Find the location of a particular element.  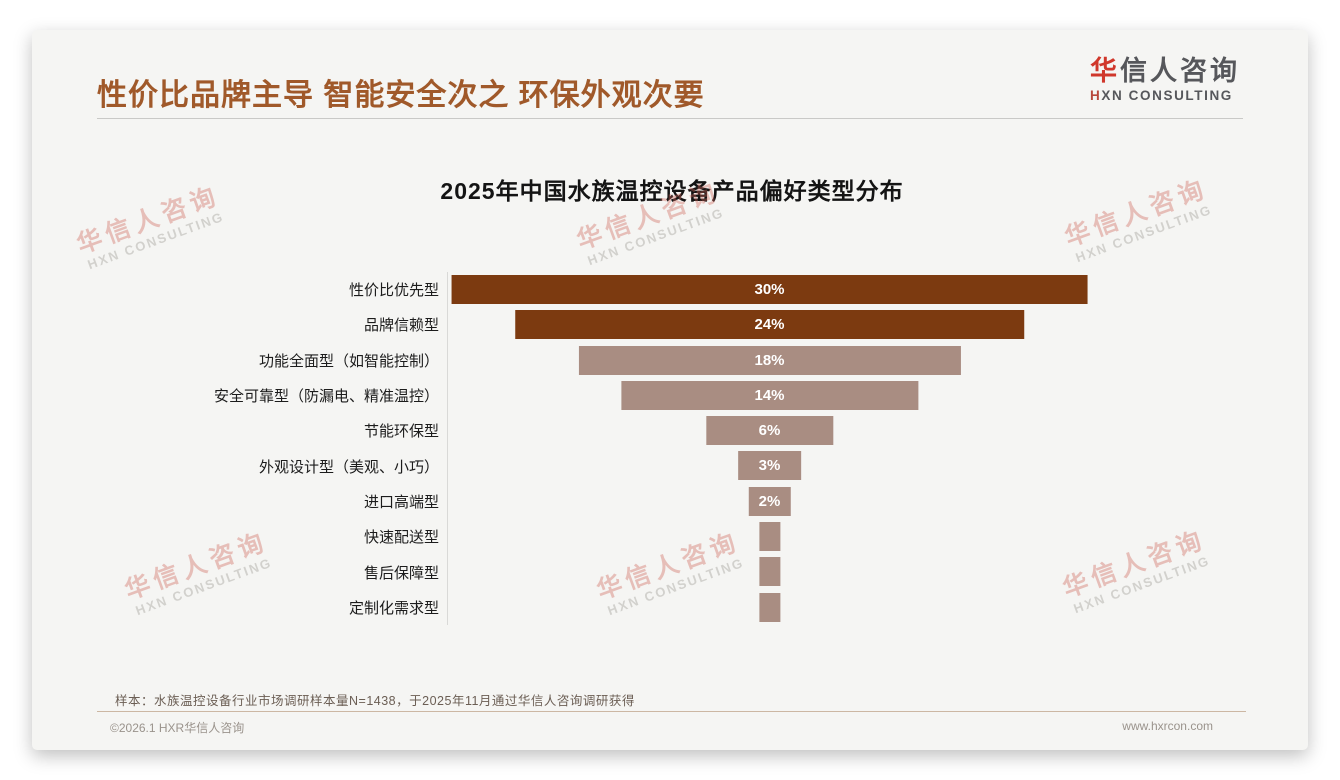

bar-value-label: 18% is located at coordinates (769, 360).